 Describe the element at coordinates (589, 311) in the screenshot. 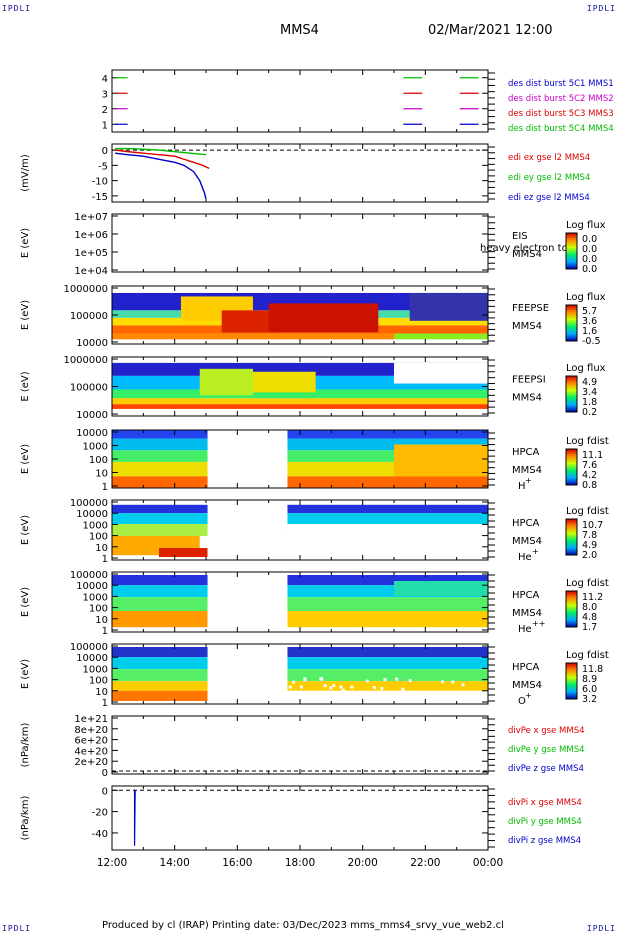

I see `colorbar-tick-label: 5.7` at that location.